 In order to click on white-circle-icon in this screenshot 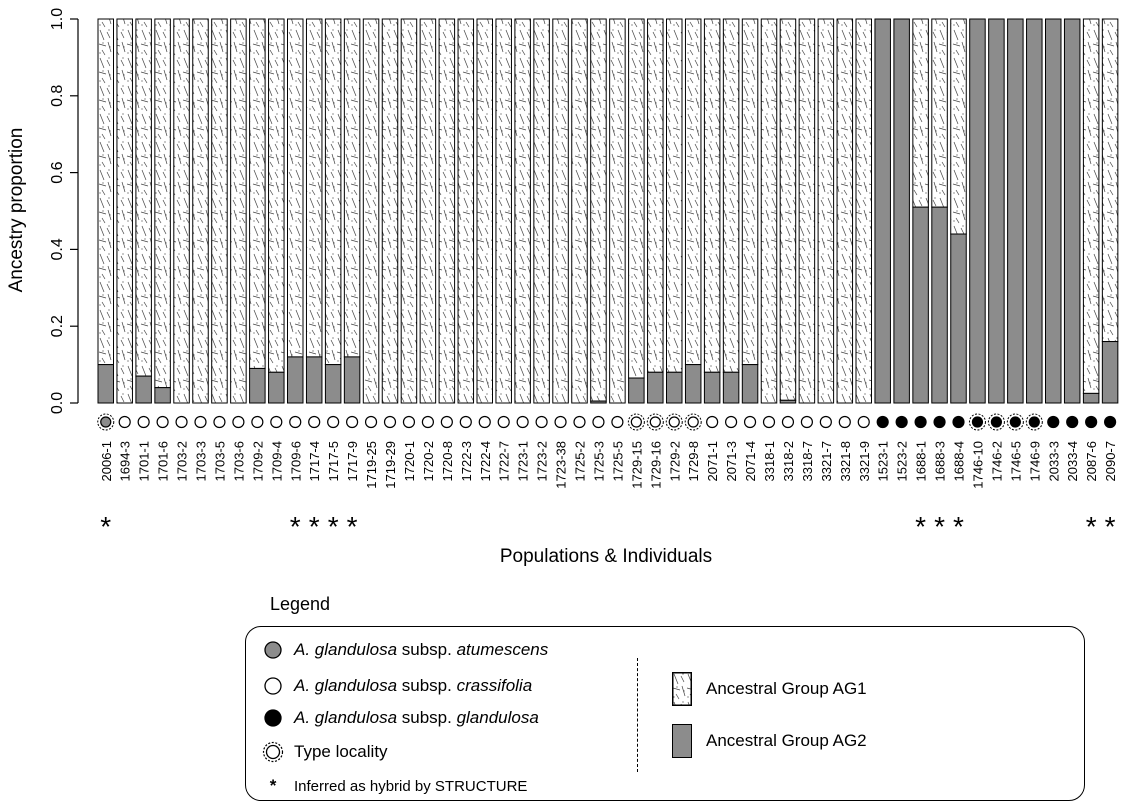, I will do `click(273, 686)`.